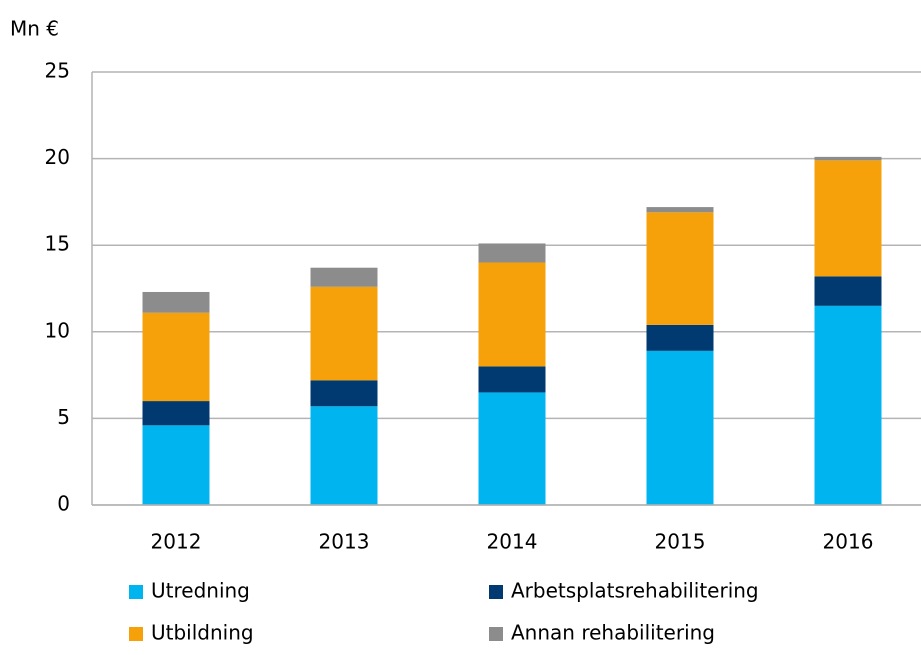 The image size is (921, 655). I want to click on y-tick-label: 25, so click(57, 71).